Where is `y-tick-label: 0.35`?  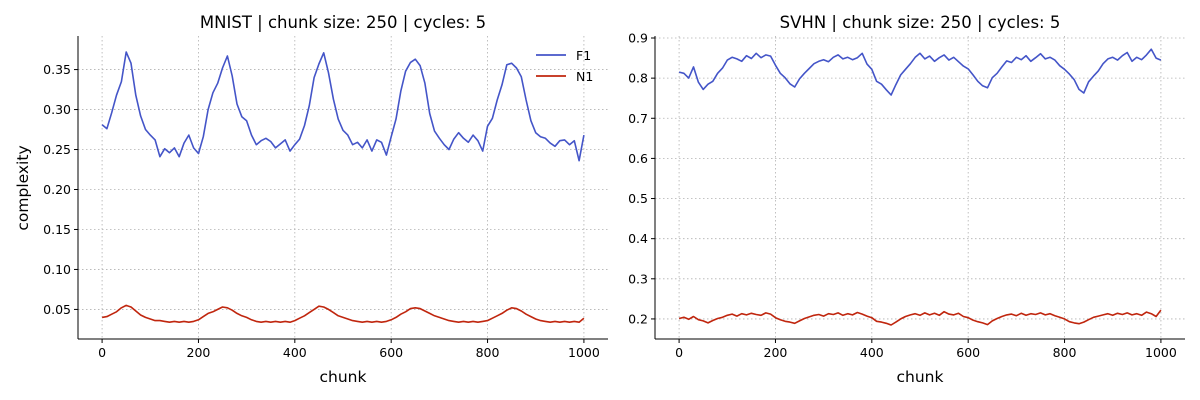 y-tick-label: 0.35 is located at coordinates (57, 69).